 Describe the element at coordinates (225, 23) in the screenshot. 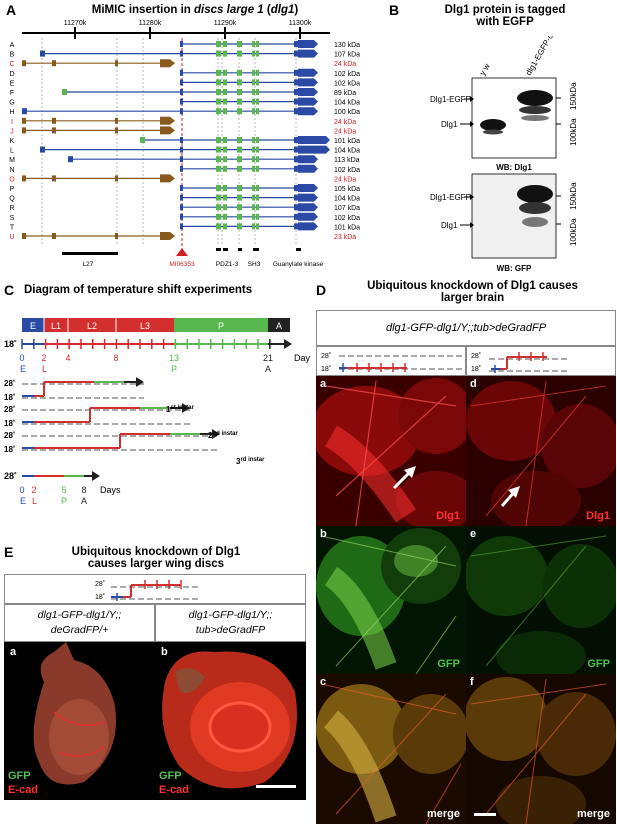

I see `coord-label: 11290k` at that location.